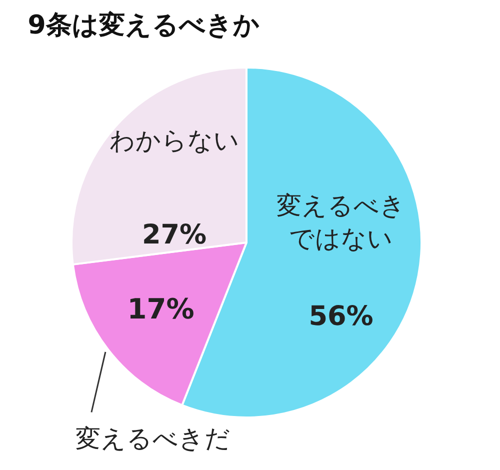 This screenshot has width=500, height=470. I want to click on slice-label: わからない, so click(174, 140).